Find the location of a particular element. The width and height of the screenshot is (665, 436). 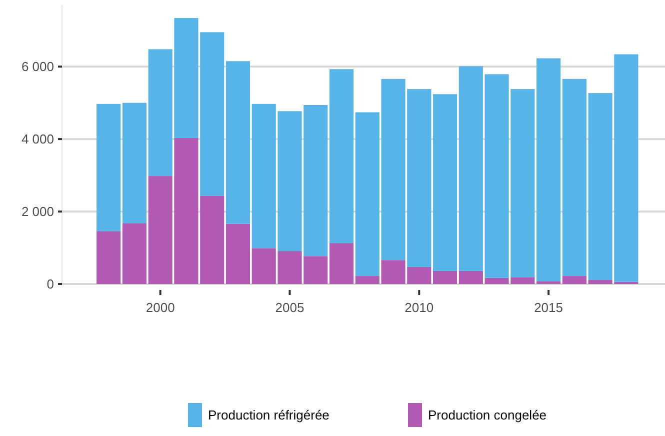

legend-label: Production réfrigérée is located at coordinates (269, 415).